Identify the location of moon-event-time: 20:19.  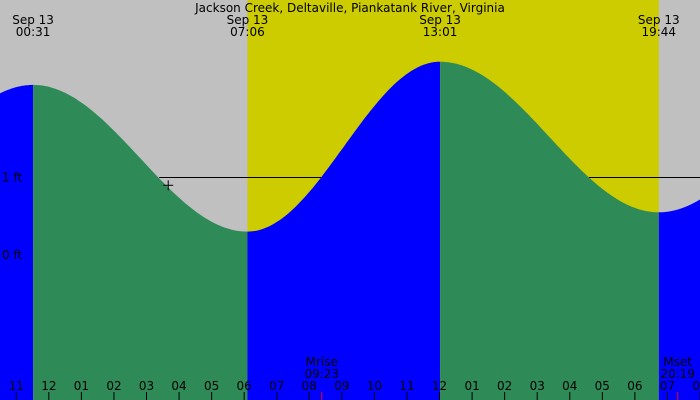
(677, 374).